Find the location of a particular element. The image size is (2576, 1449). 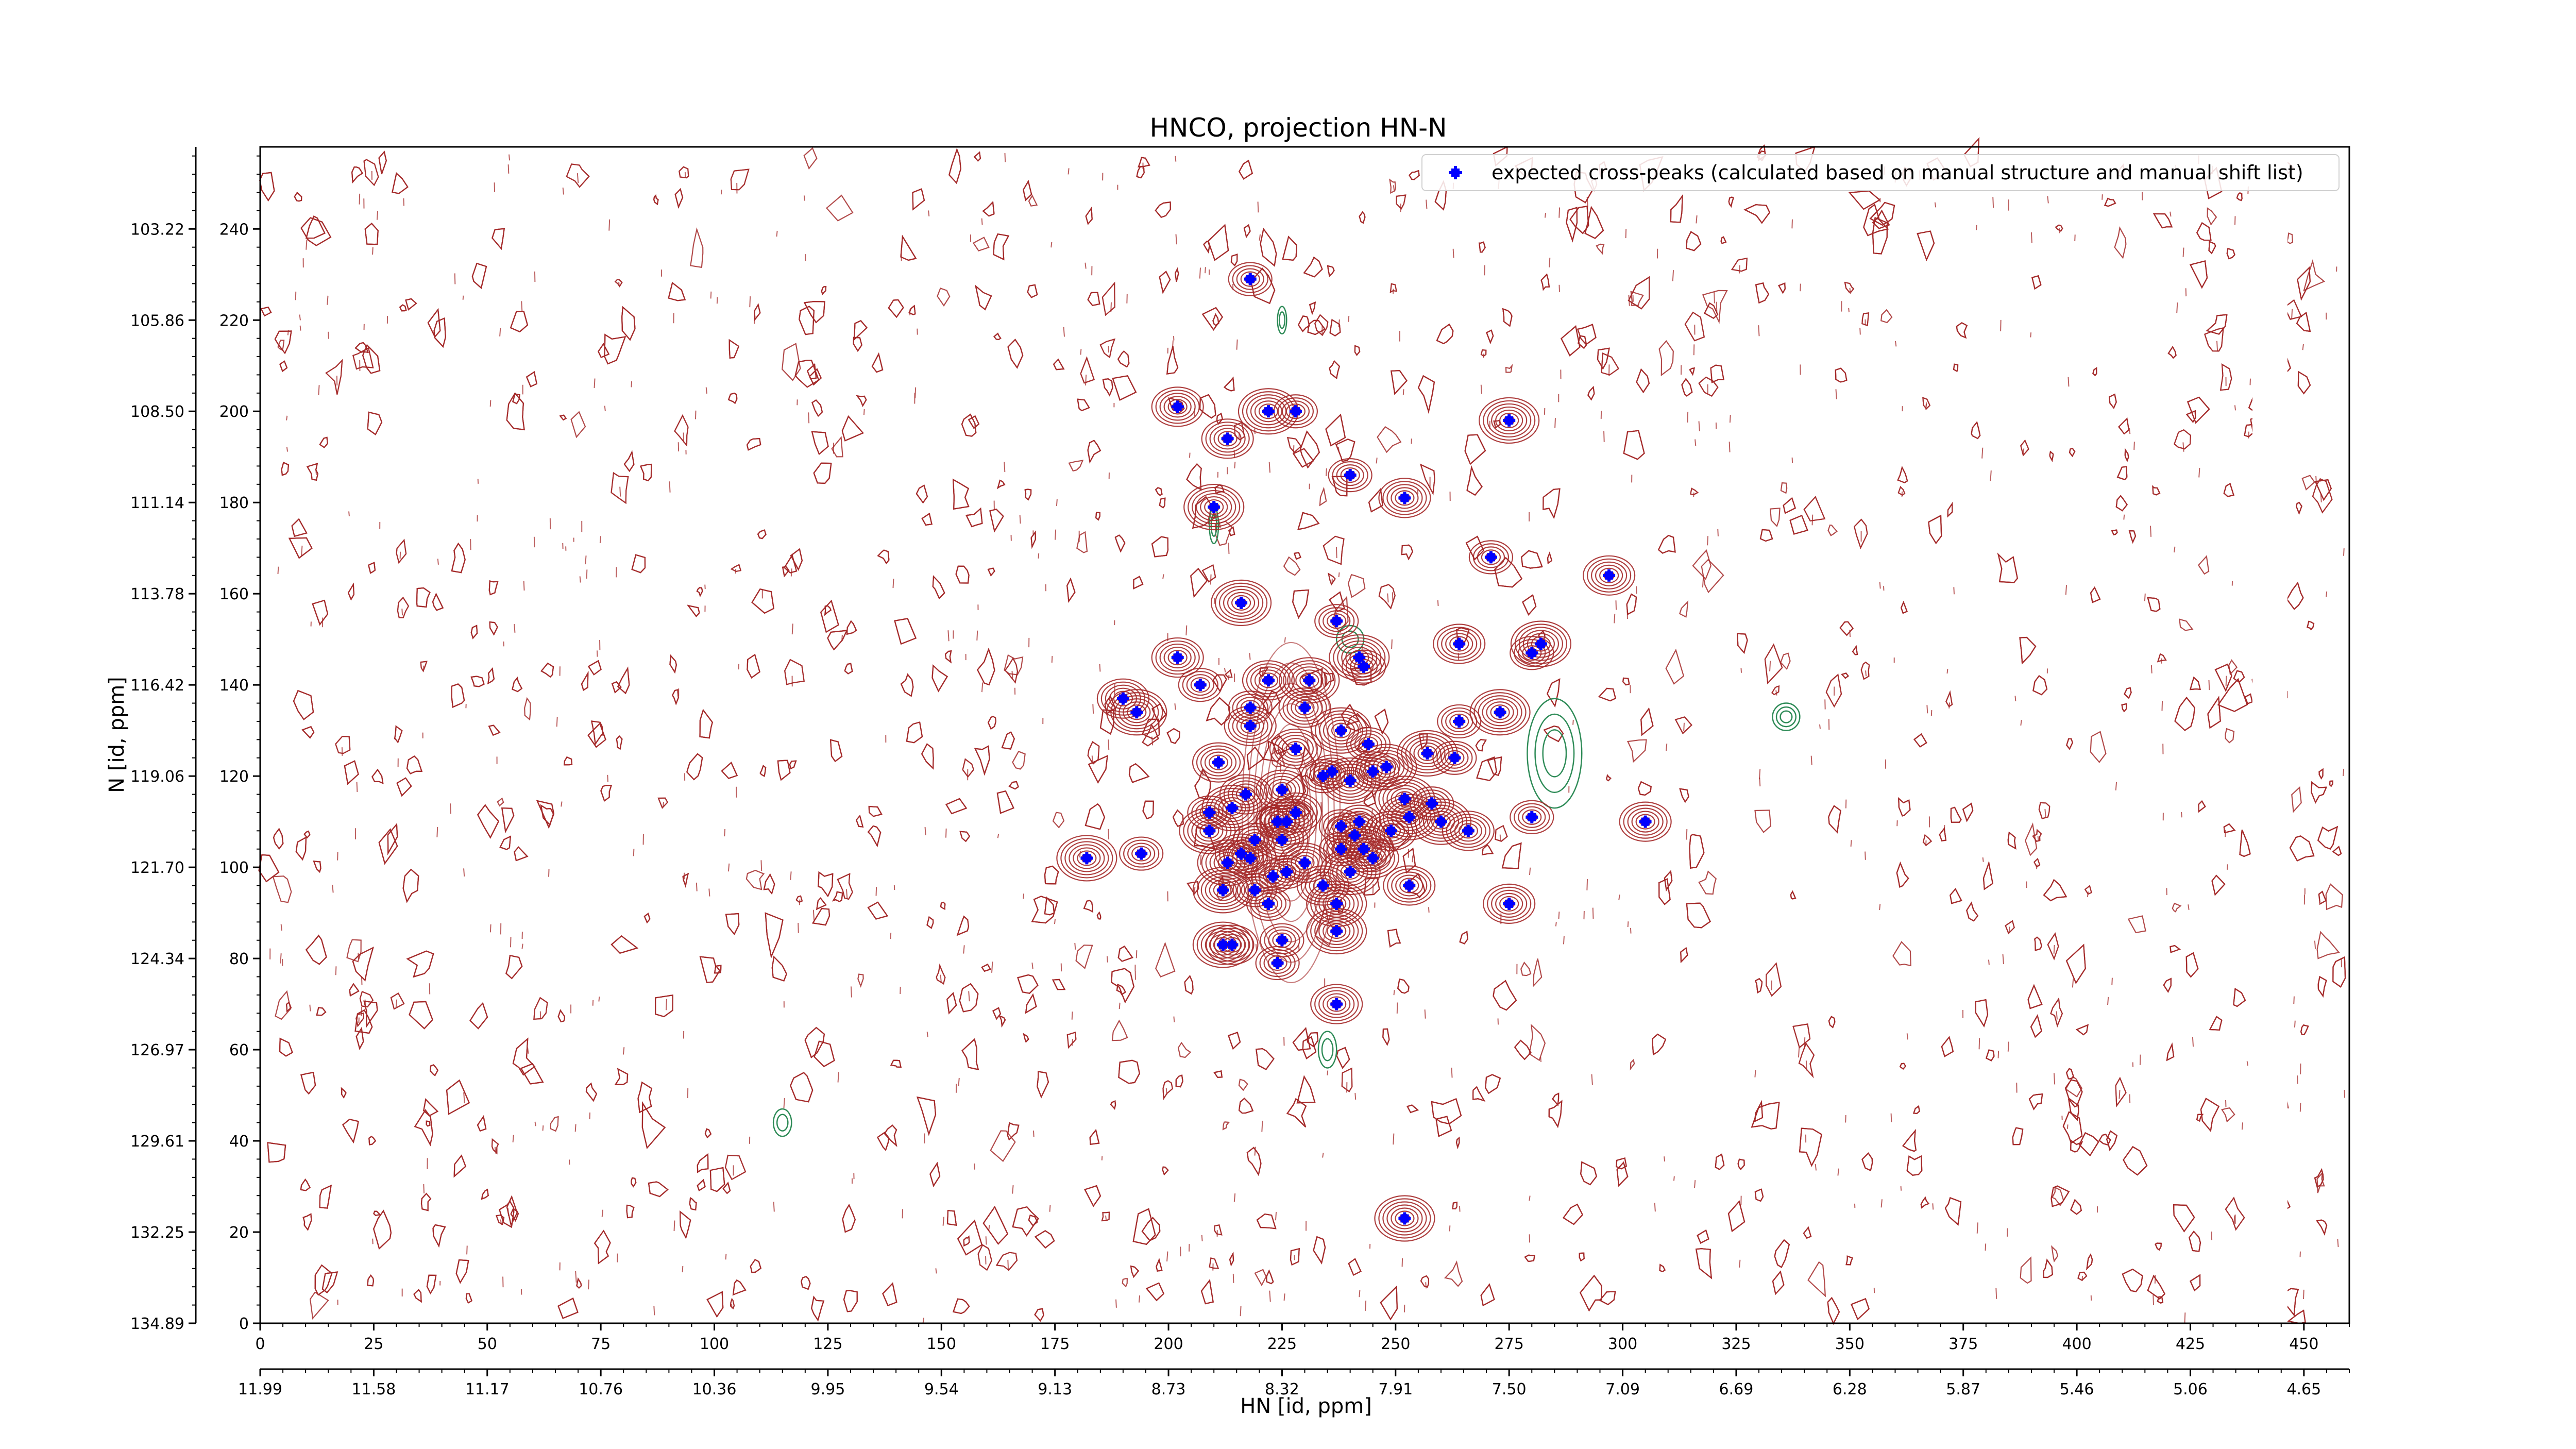

x-ppm-tick-label: 11.17 is located at coordinates (487, 1389).